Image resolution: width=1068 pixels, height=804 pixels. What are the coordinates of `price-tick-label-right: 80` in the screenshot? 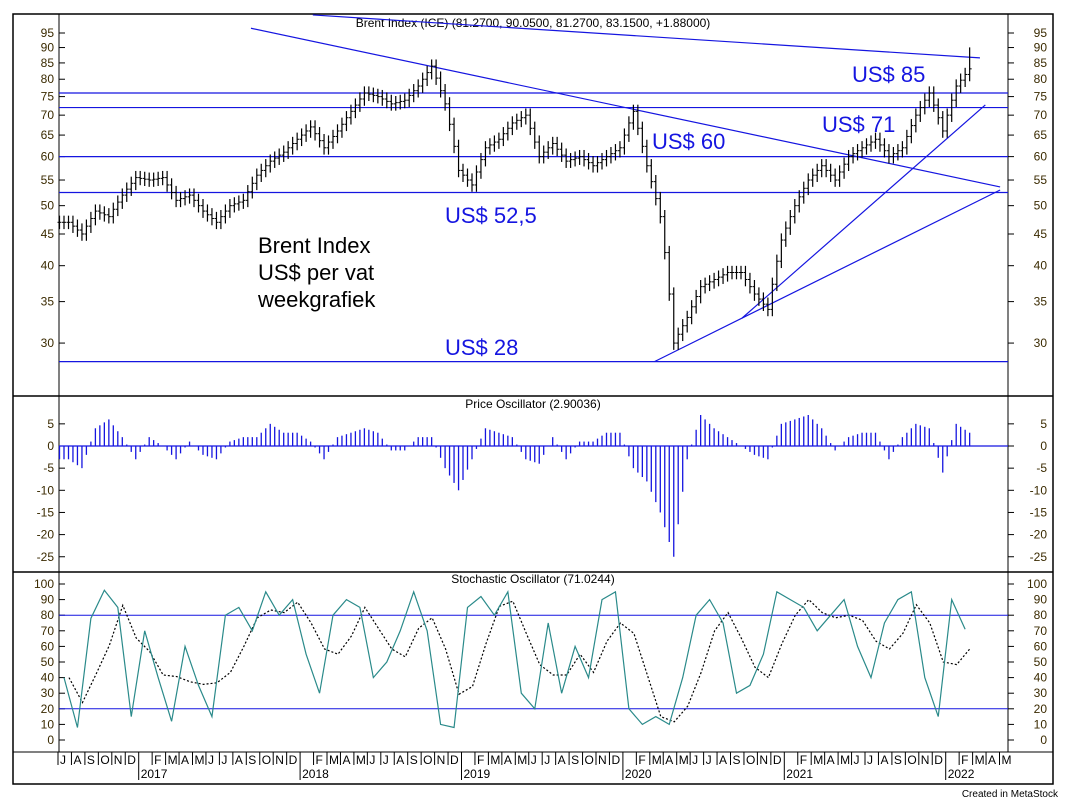 It's located at (1041, 79).